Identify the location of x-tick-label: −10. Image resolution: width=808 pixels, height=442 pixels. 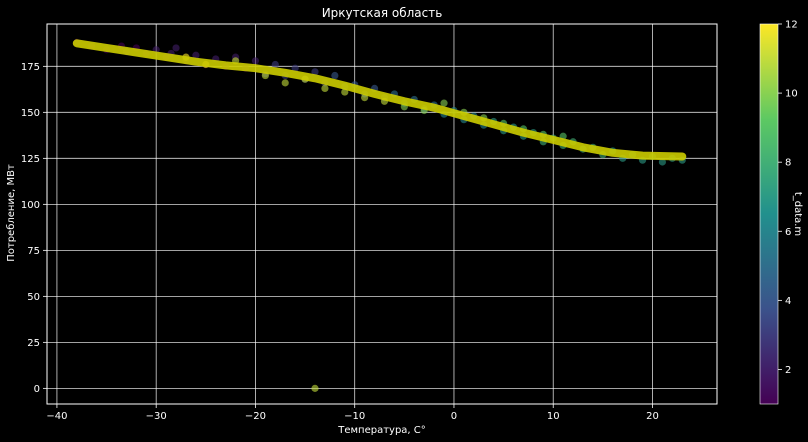
(354, 416).